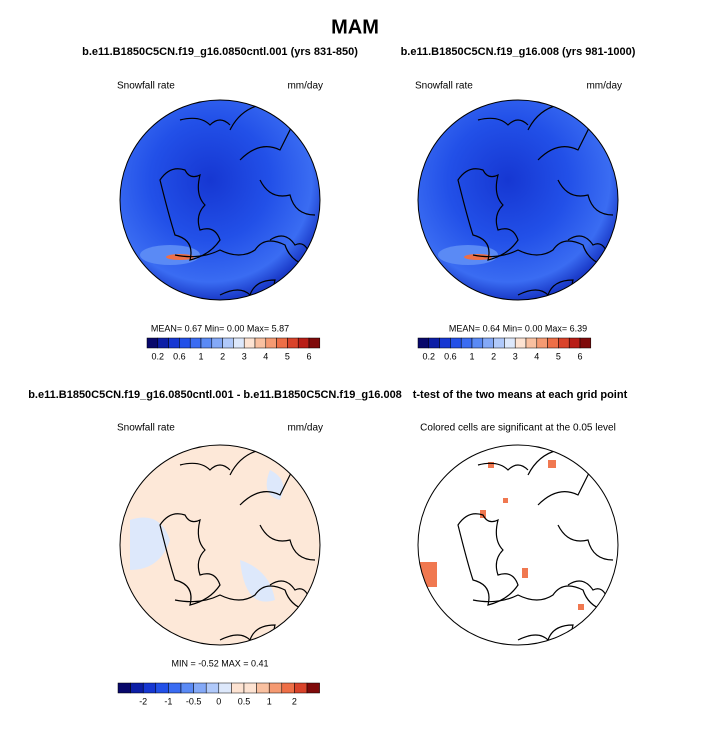  I want to click on map-stats: MIN = -0.52 MAX = 0.41, so click(219, 663).